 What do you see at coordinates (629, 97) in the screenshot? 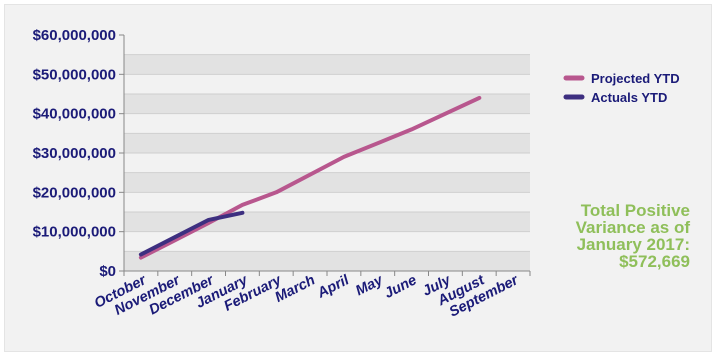
I see `legend-label: Actuals YTD` at bounding box center [629, 97].